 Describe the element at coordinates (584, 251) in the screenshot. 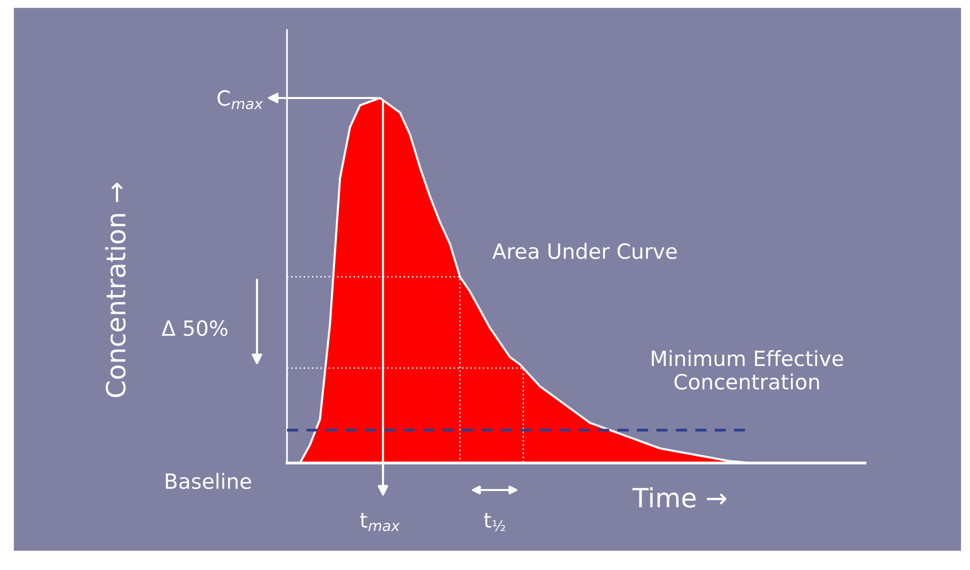

I see `annotation: Area Under Curve` at that location.